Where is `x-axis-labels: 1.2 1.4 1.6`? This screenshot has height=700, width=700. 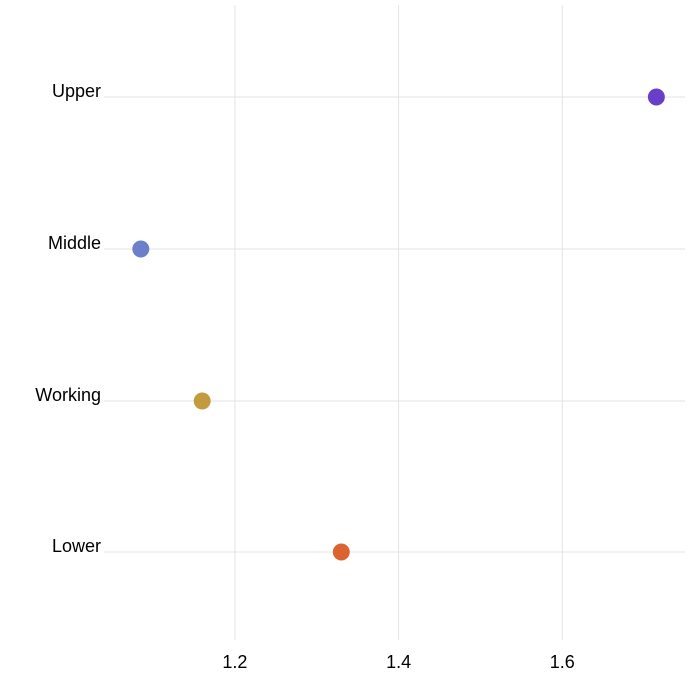 x-axis-labels: 1.2 1.4 1.6 is located at coordinates (398, 662).